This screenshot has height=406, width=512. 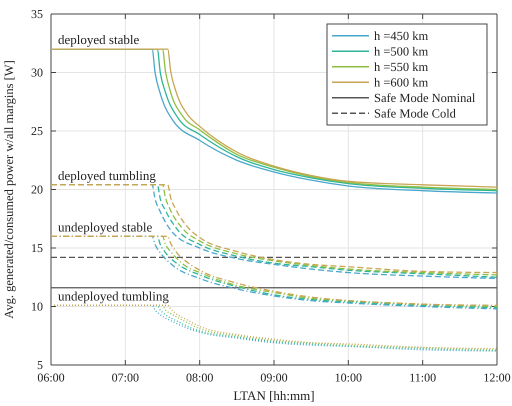 I want to click on y-tick-label: 35, so click(x=37, y=13).